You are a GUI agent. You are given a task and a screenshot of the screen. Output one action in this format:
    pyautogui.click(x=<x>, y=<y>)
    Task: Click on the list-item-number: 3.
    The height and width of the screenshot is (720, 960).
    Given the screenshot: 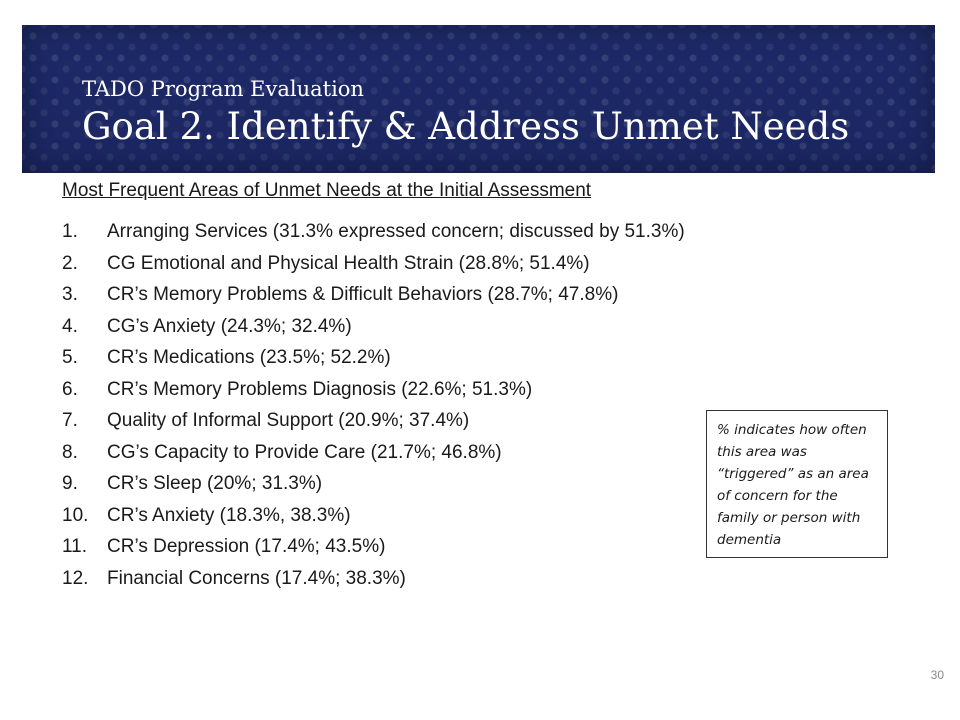 What is the action you would take?
    pyautogui.click(x=70, y=294)
    